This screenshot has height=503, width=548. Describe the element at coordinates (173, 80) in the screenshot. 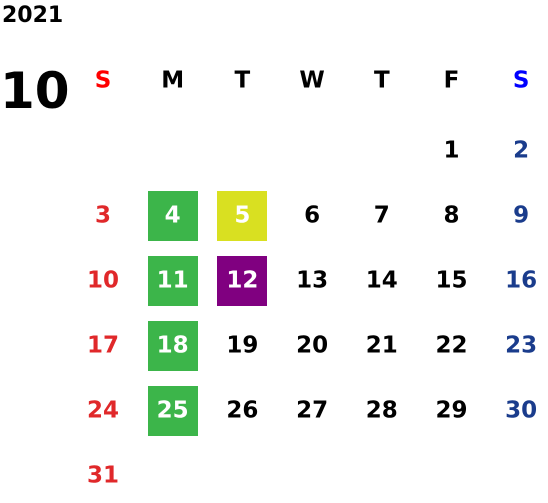

I see `weekday-label: M` at that location.